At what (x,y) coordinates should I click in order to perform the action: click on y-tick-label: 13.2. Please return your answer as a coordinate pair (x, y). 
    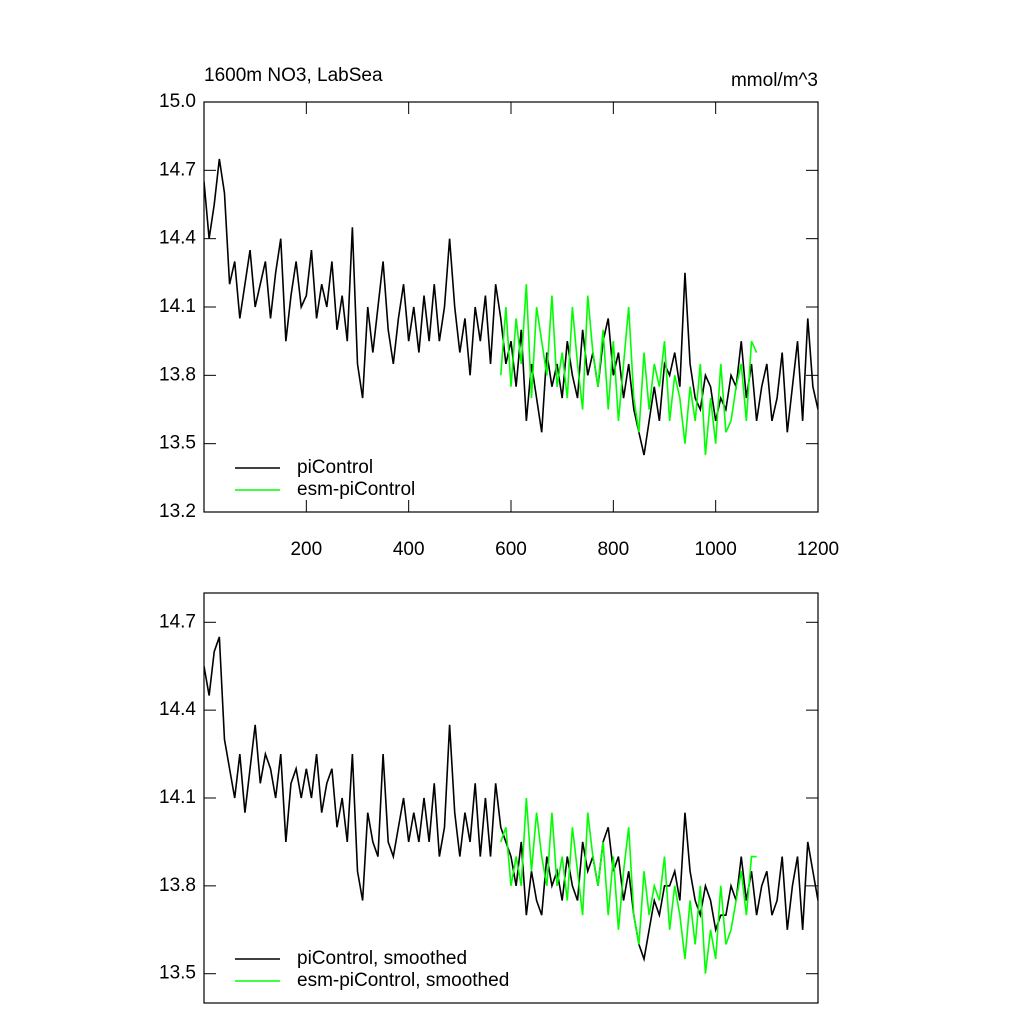
    Looking at the image, I should click on (177, 511).